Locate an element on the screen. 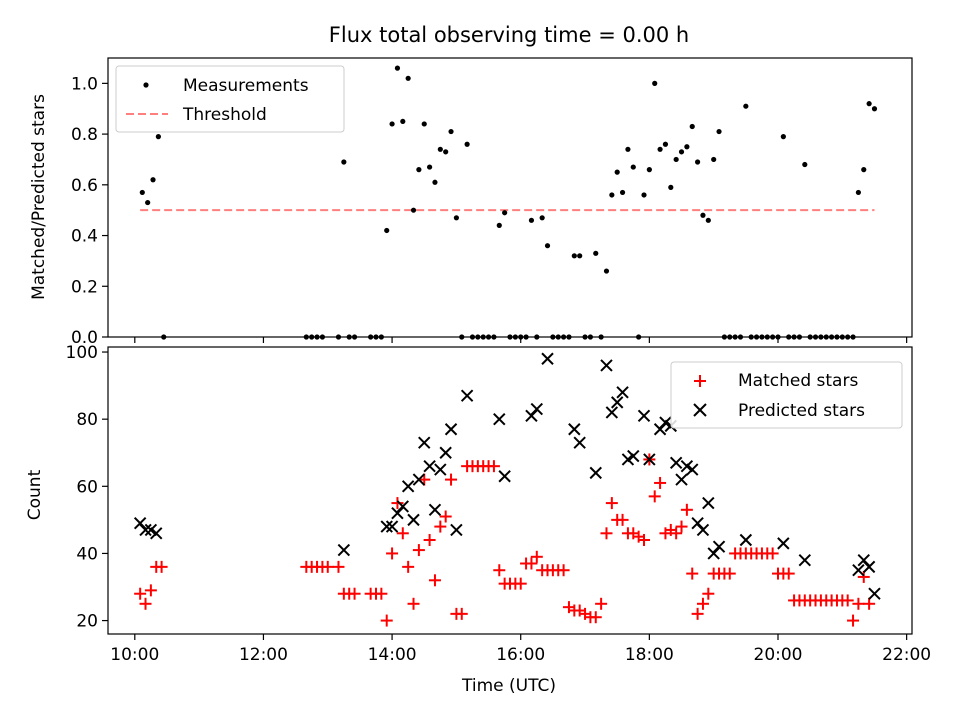 Image resolution: width=960 pixels, height=720 pixels. count-x-tick-label: 22:00 is located at coordinates (906, 655).